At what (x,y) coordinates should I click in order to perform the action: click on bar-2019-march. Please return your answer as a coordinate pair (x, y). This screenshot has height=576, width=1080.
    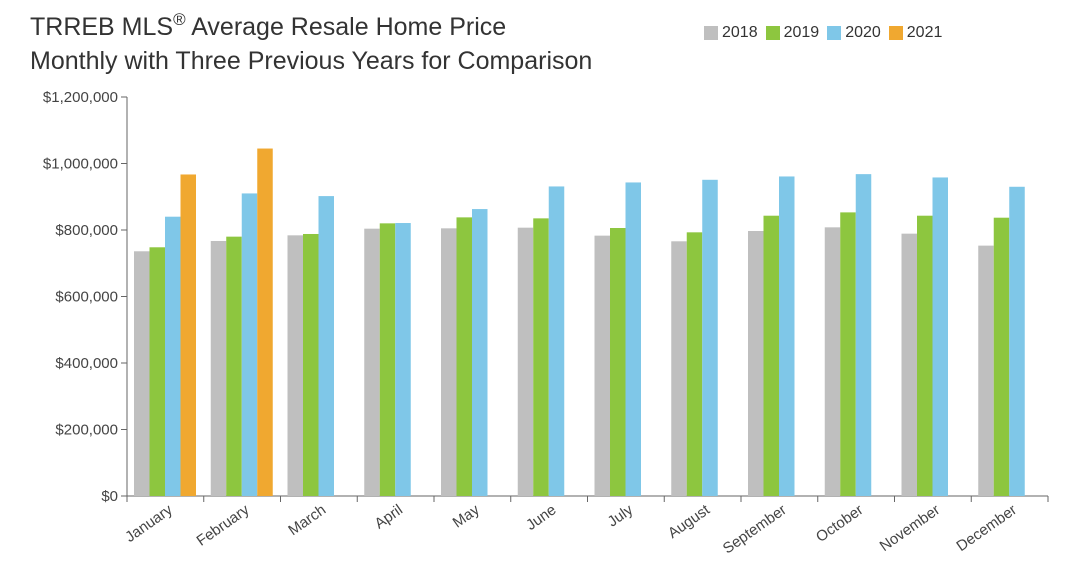
    Looking at the image, I should click on (311, 365).